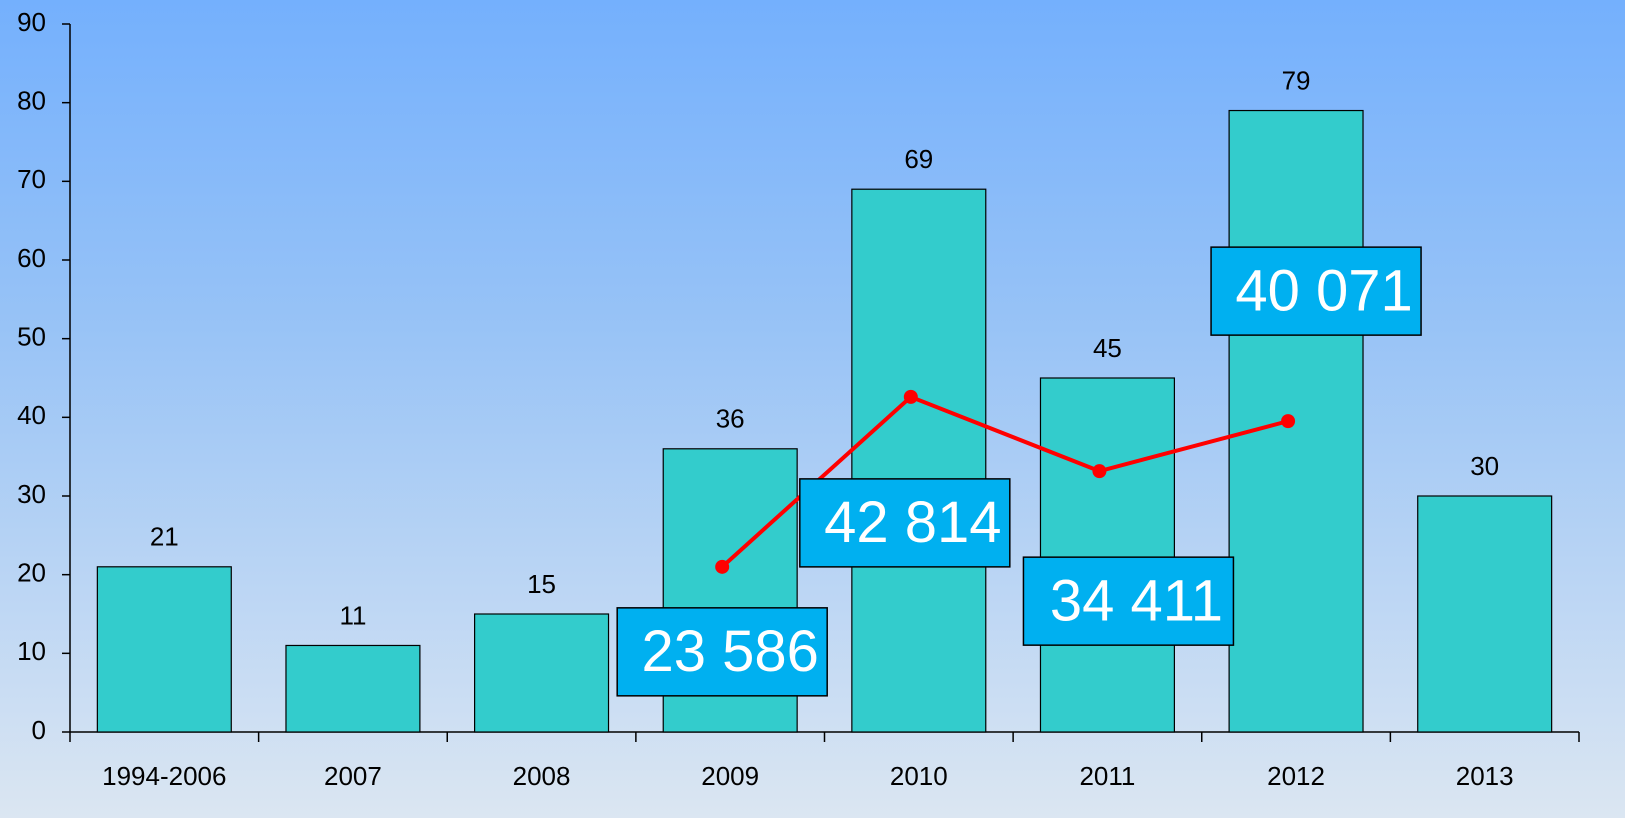  I want to click on line-value-label: 42 814, so click(912, 522).